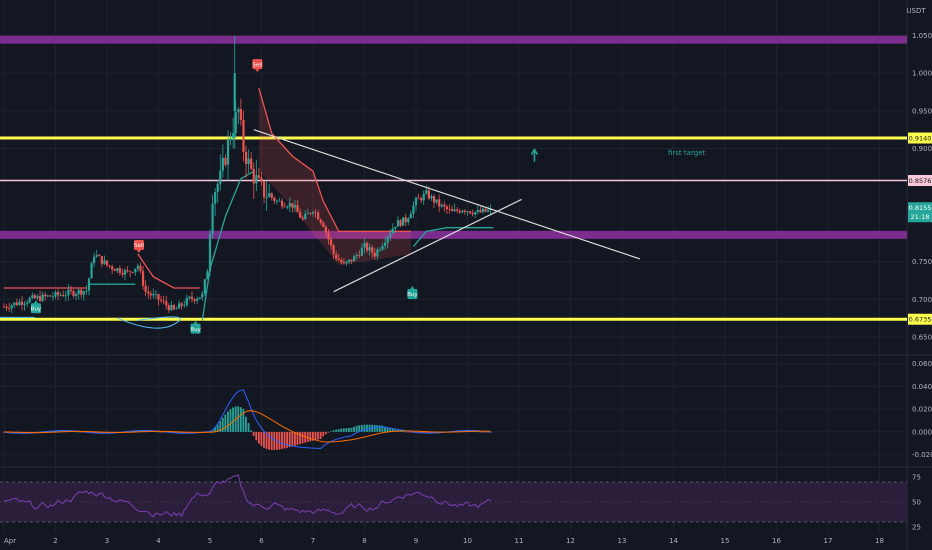  I want to click on time-tick-label: Apr, so click(10, 541).